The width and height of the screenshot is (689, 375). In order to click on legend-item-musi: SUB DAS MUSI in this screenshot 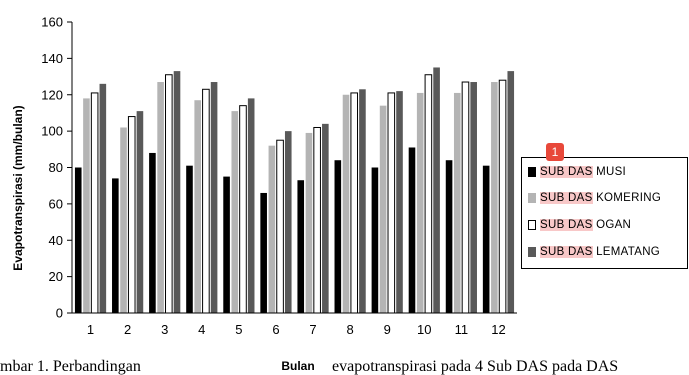, I will do `click(577, 172)`.